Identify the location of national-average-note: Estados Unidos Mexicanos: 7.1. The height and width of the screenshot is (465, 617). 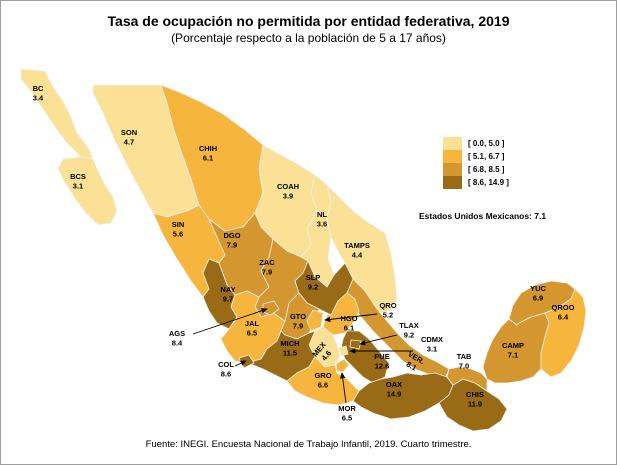
(483, 216).